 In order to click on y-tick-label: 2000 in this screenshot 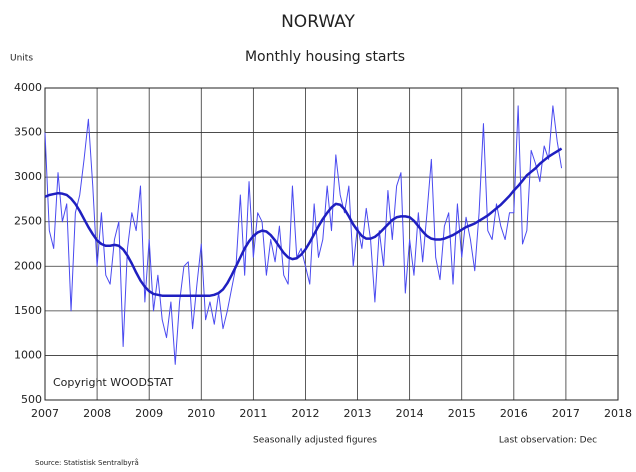, I will do `click(28, 265)`.